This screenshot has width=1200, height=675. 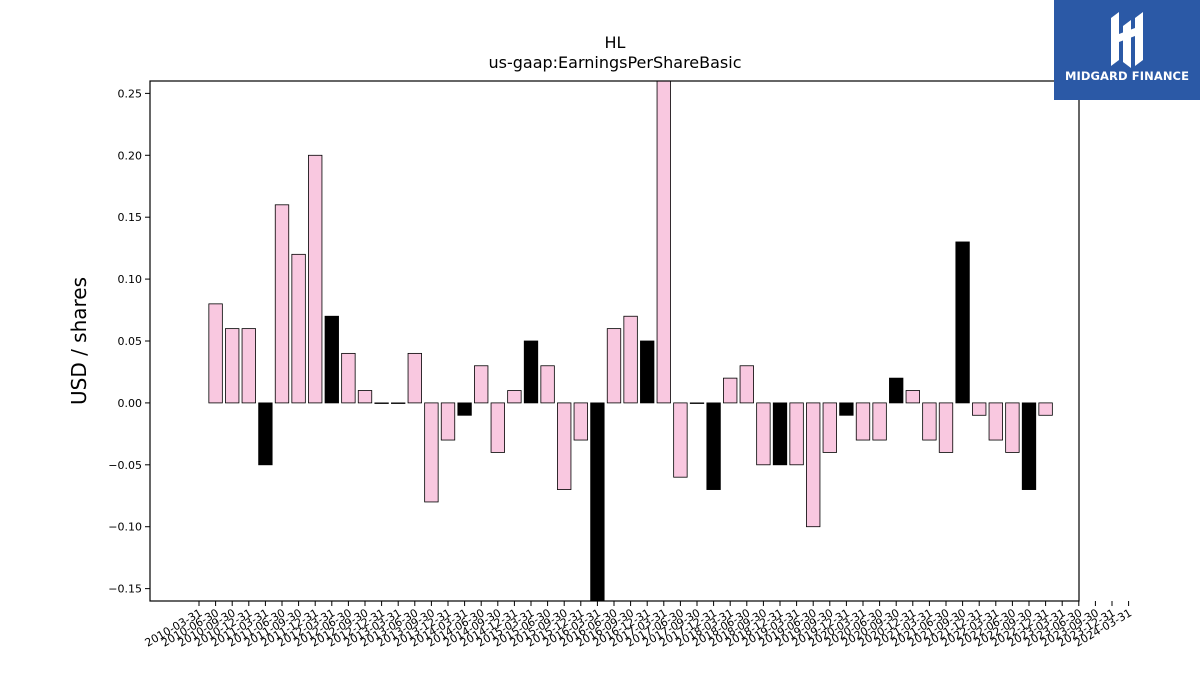 I want to click on logo-name: MIDGARD FINANCE, so click(x=1127, y=76).